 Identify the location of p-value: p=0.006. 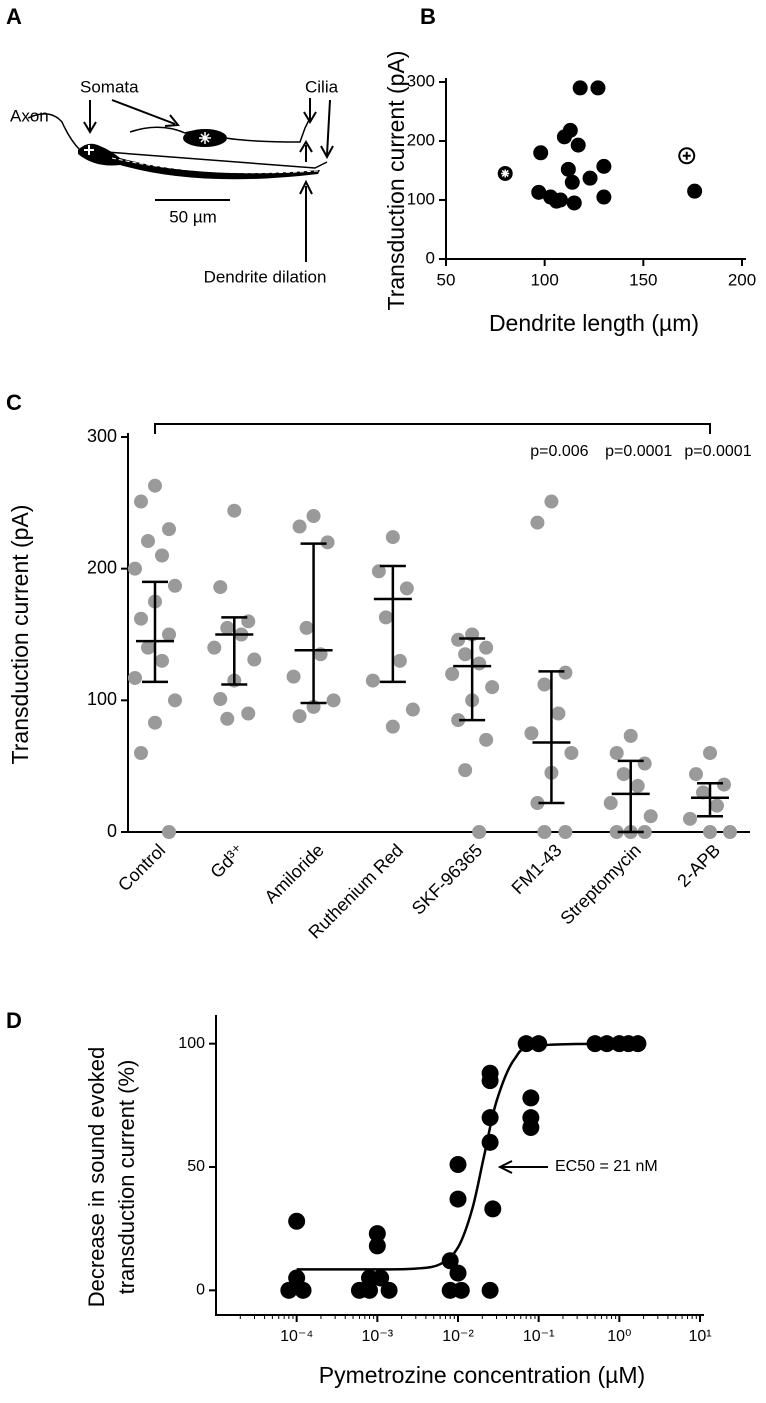
(559, 451).